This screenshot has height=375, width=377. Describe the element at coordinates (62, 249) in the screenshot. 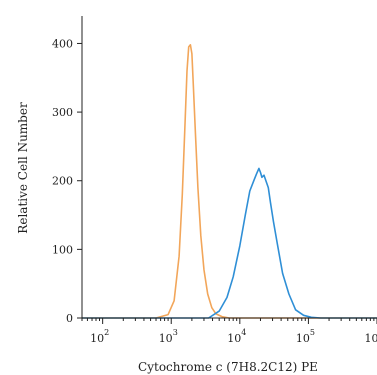

I see `y-tick-label: 100` at that location.